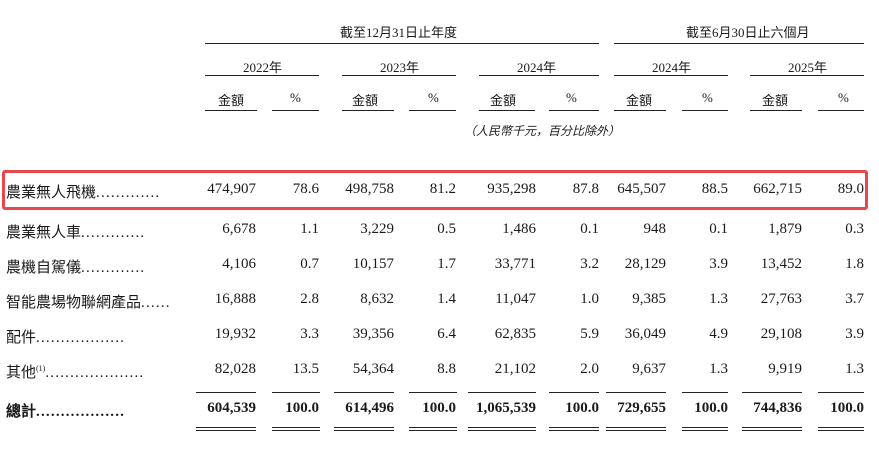 The image size is (879, 456). I want to click on amount-cell: 614,496, so click(369, 408).